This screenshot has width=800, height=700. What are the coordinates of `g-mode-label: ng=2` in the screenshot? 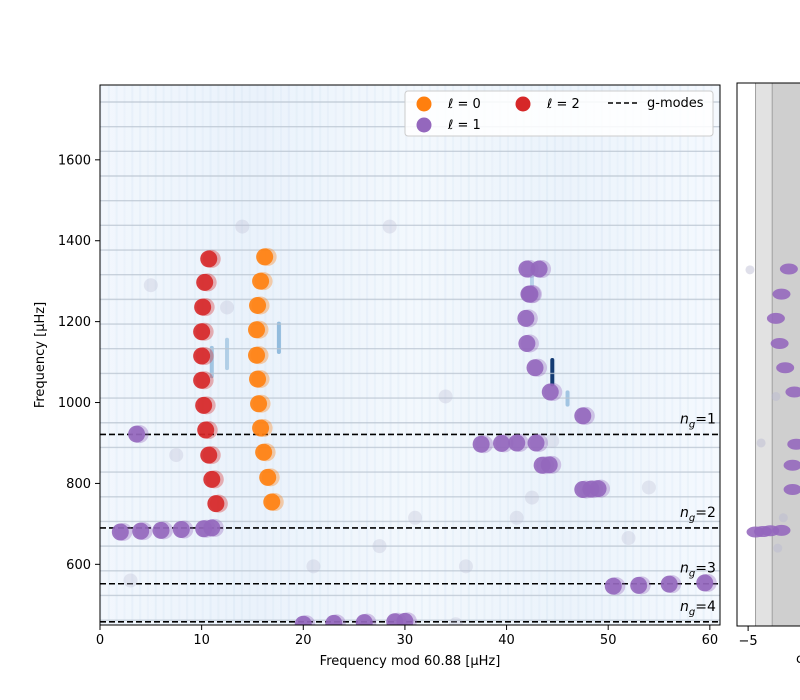 It's located at (698, 514).